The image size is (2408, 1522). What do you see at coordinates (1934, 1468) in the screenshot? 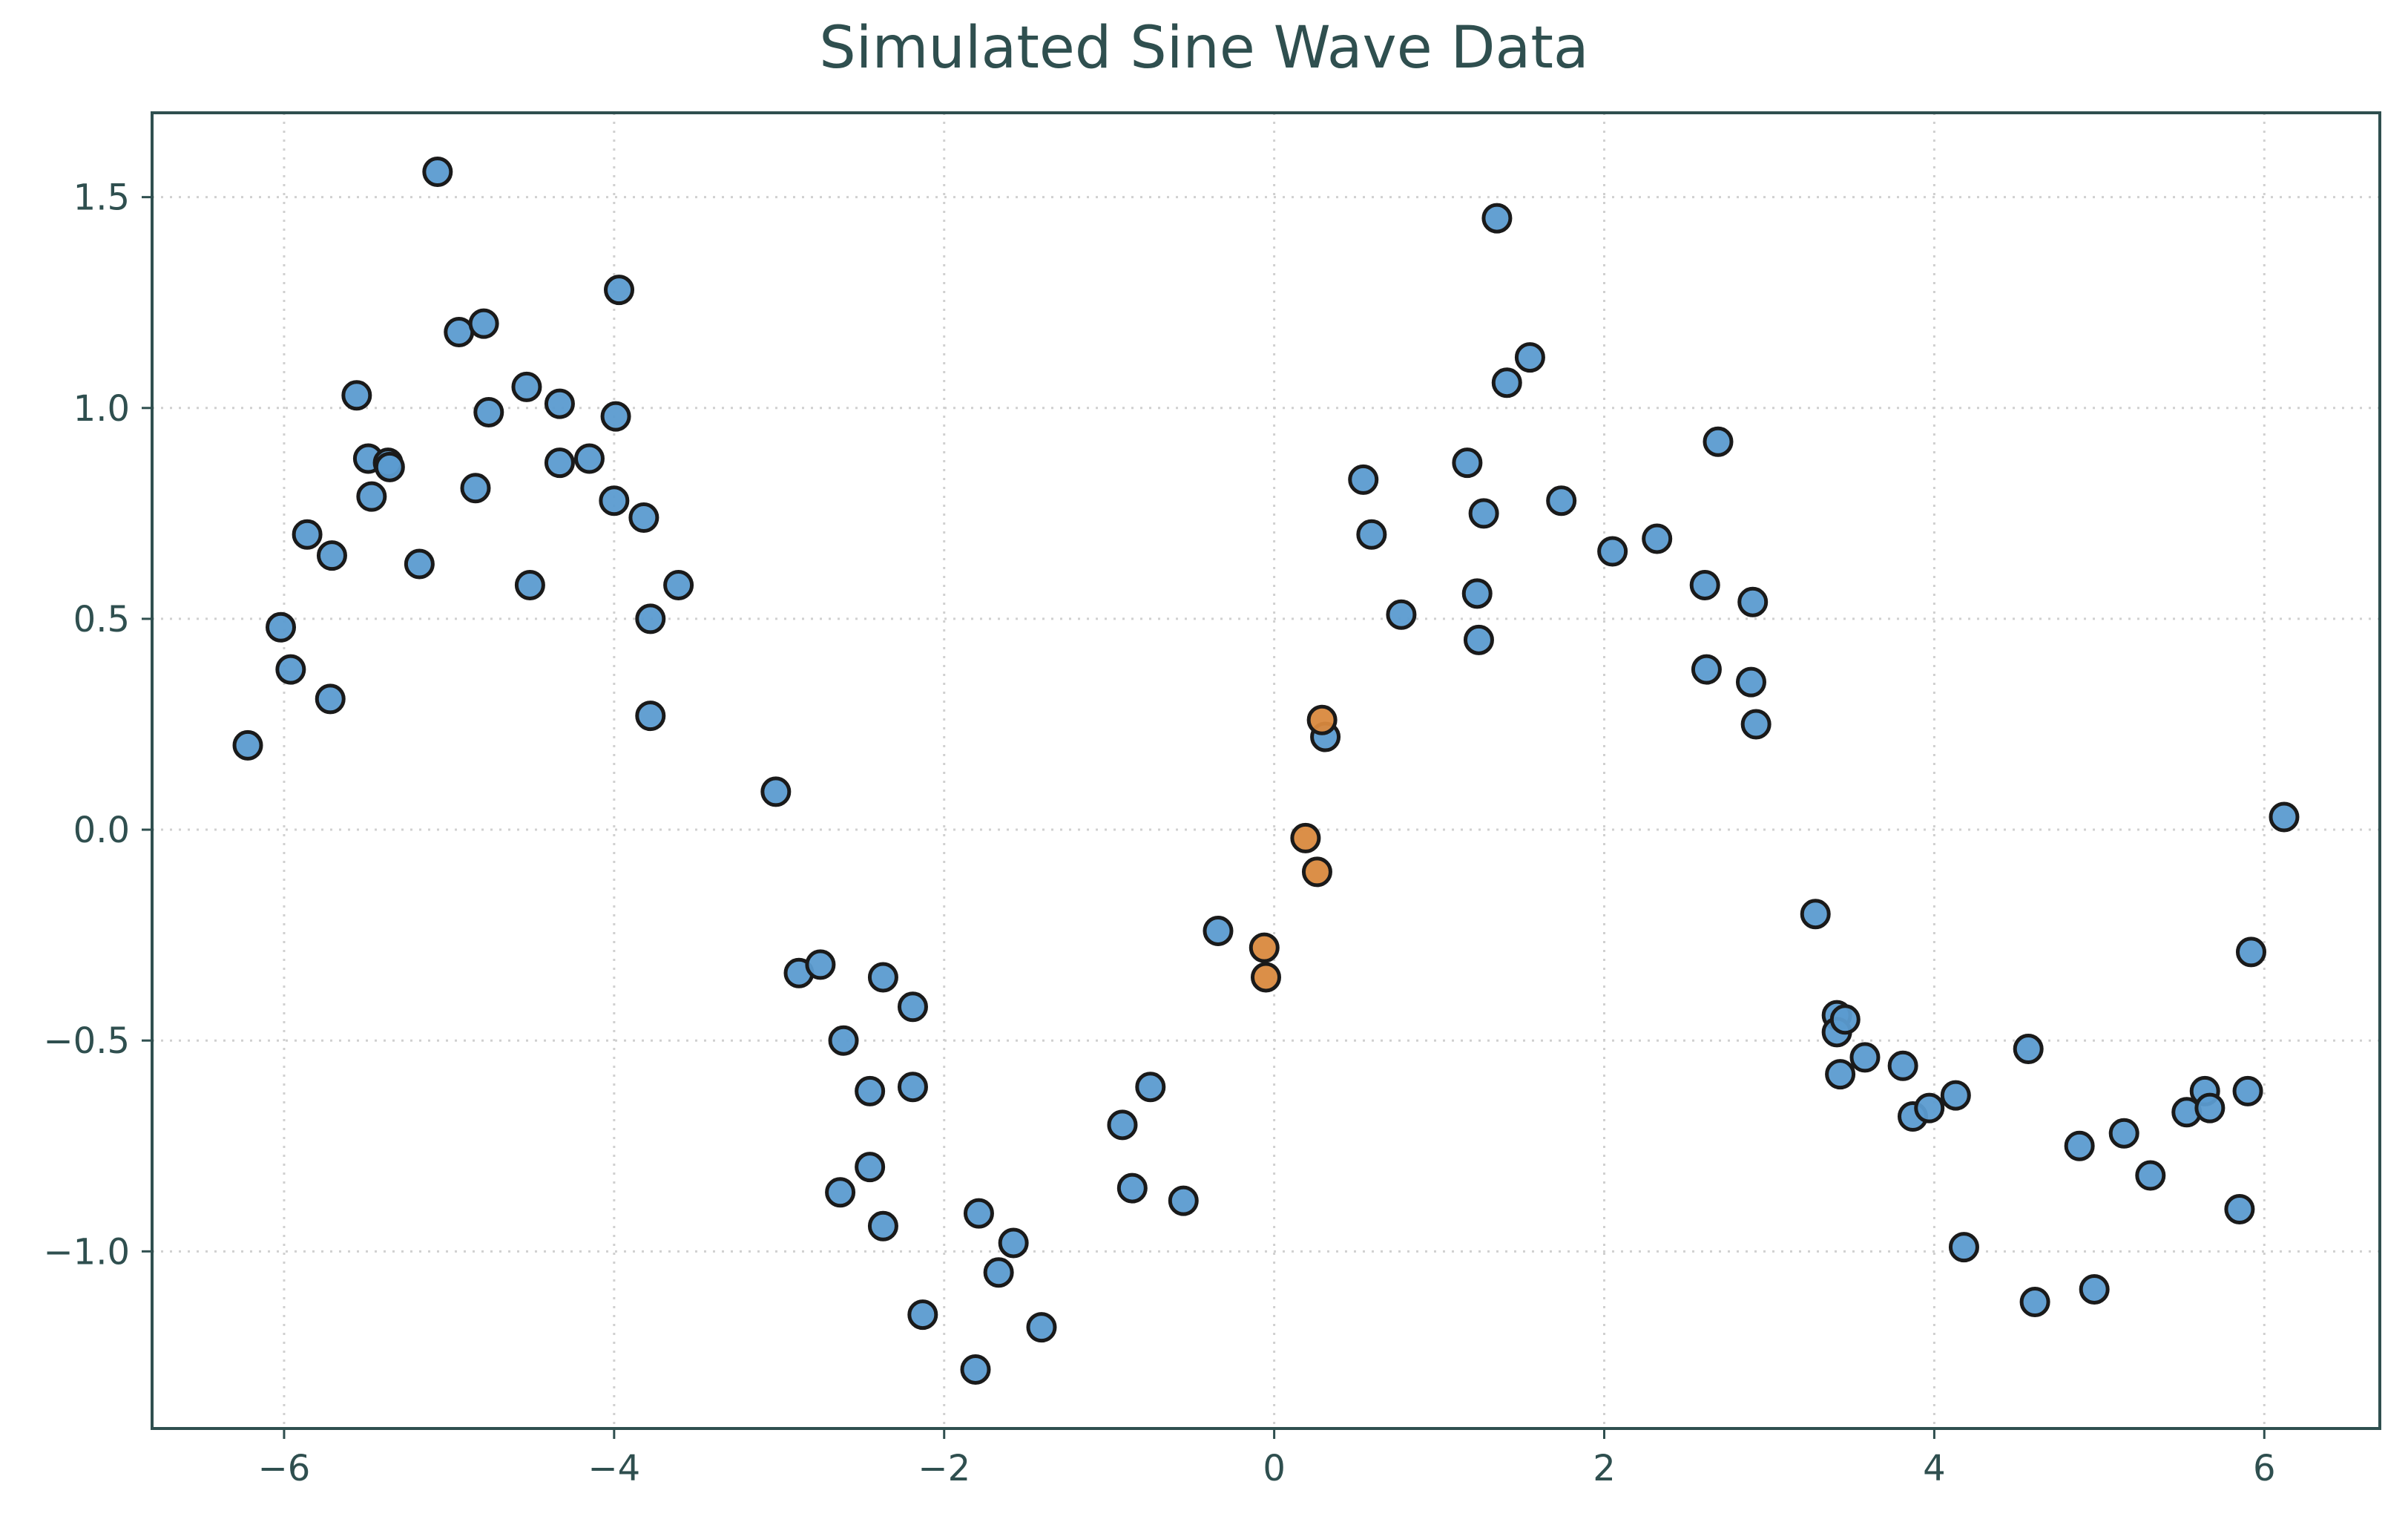
I see `x-tick-label: 4` at bounding box center [1934, 1468].